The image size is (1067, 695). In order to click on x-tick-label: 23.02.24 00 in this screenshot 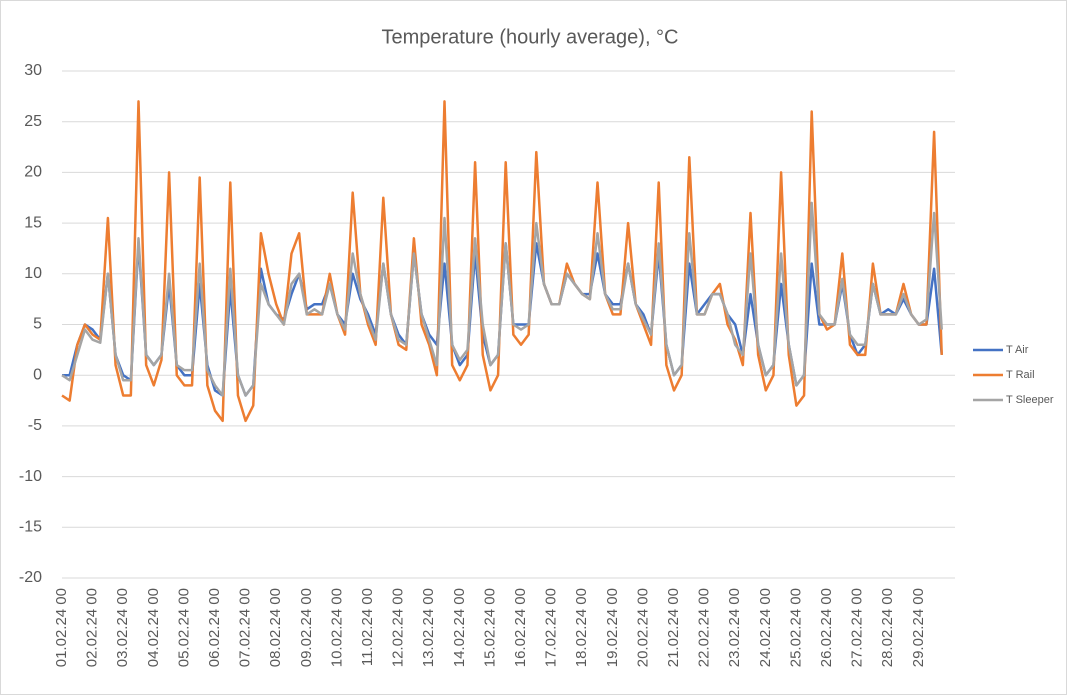, I will do `click(734, 627)`.